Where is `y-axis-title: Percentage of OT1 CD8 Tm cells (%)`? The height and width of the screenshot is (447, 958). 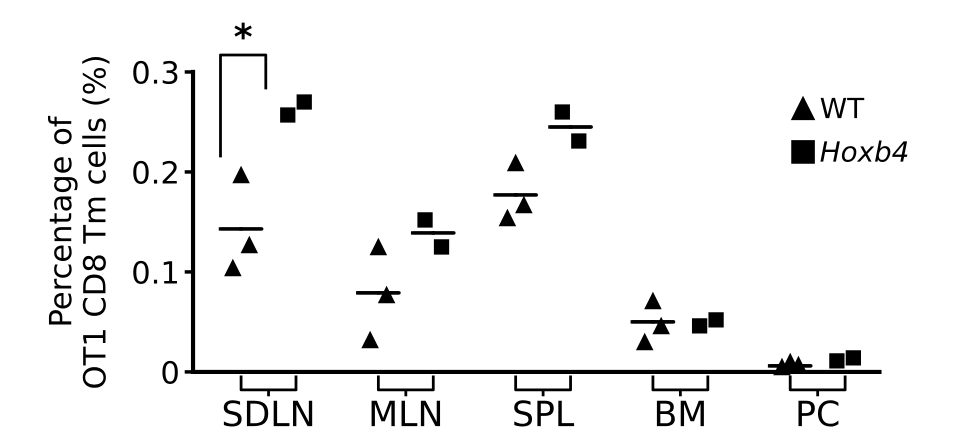 y-axis-title: Percentage of OT1 CD8 Tm cells (%) is located at coordinates (79, 222).